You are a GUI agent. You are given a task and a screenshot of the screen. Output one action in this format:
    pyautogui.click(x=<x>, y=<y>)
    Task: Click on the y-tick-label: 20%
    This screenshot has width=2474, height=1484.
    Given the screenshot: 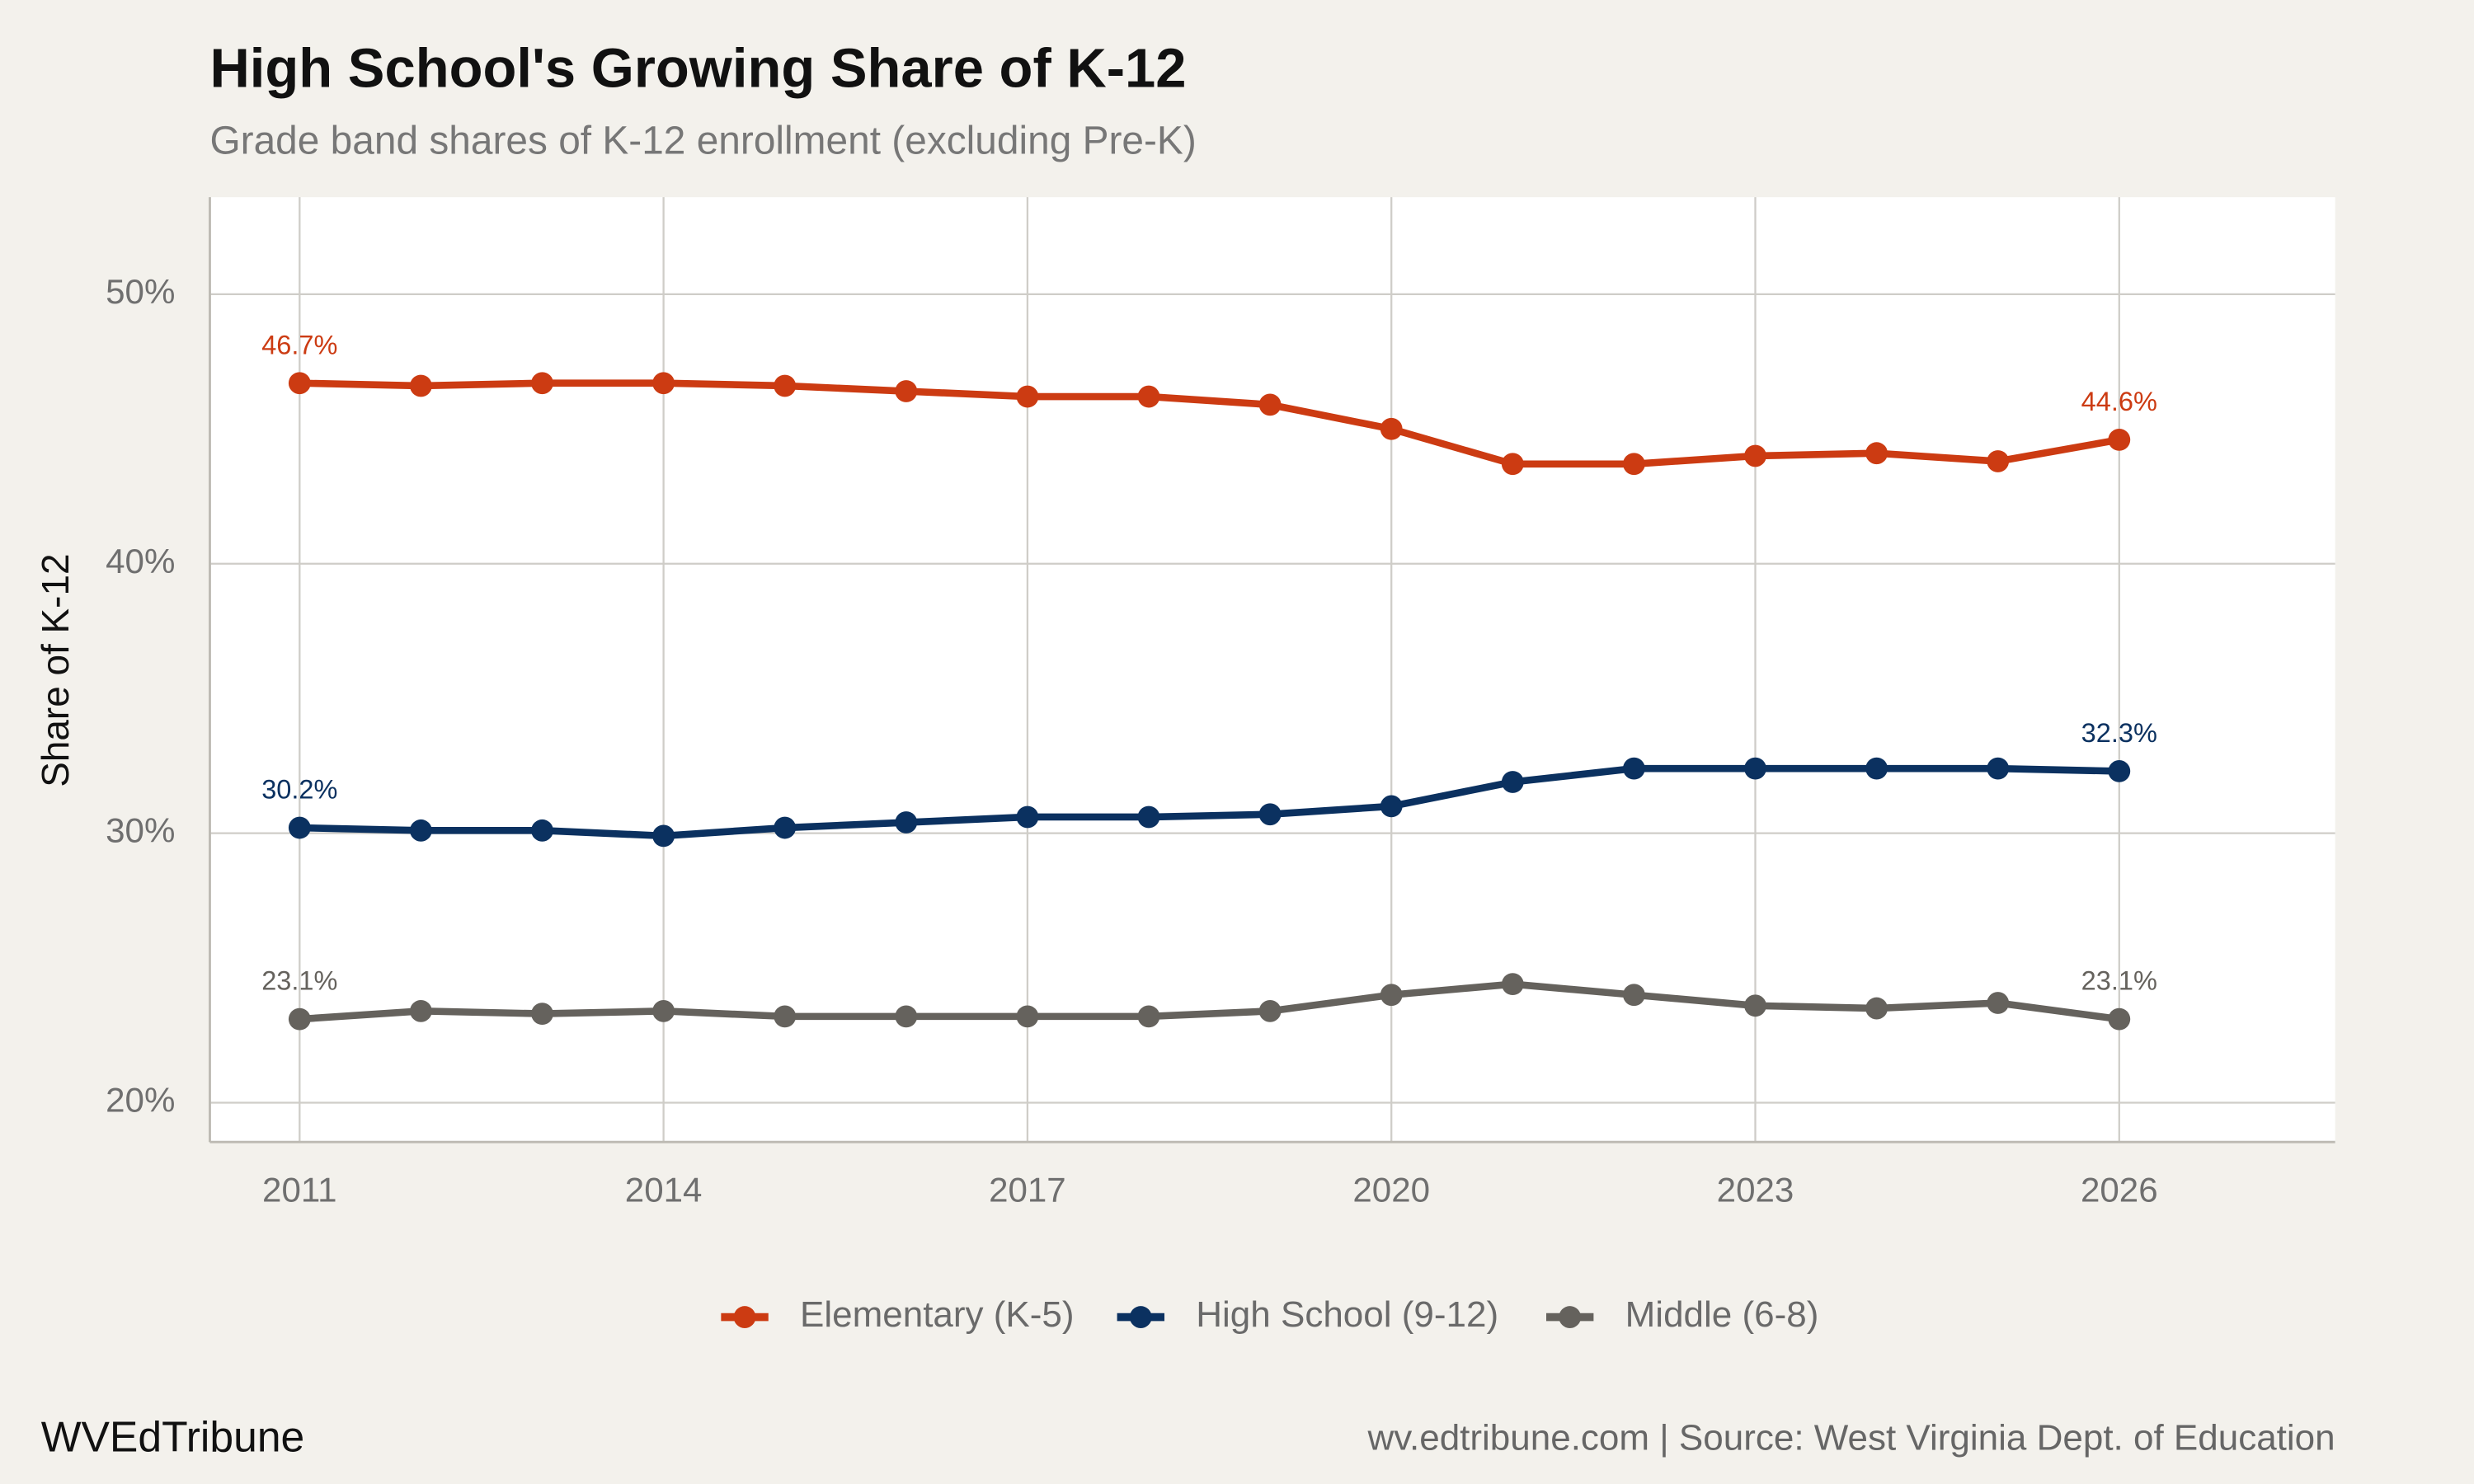 What is the action you would take?
    pyautogui.click(x=140, y=1100)
    